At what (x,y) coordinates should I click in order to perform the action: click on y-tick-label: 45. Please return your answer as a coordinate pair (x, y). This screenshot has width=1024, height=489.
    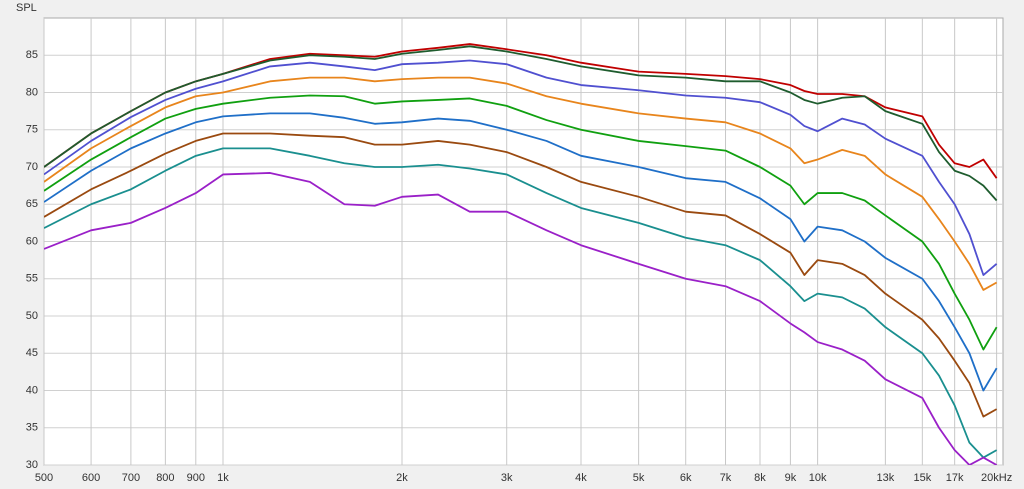
    Looking at the image, I should click on (32, 353).